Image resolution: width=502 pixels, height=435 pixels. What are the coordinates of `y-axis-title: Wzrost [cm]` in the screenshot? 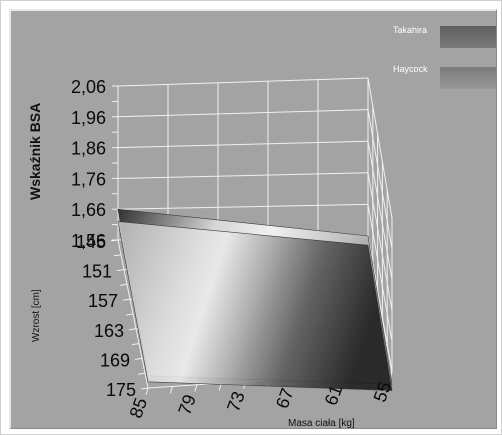 It's located at (36, 315).